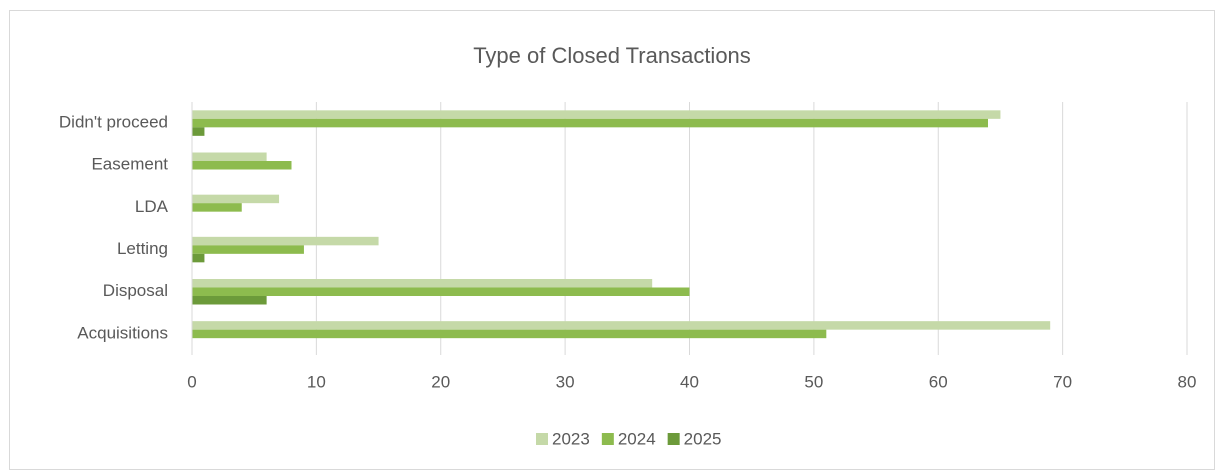  Describe the element at coordinates (440, 381) in the screenshot. I see `x-tick-label: 20` at that location.